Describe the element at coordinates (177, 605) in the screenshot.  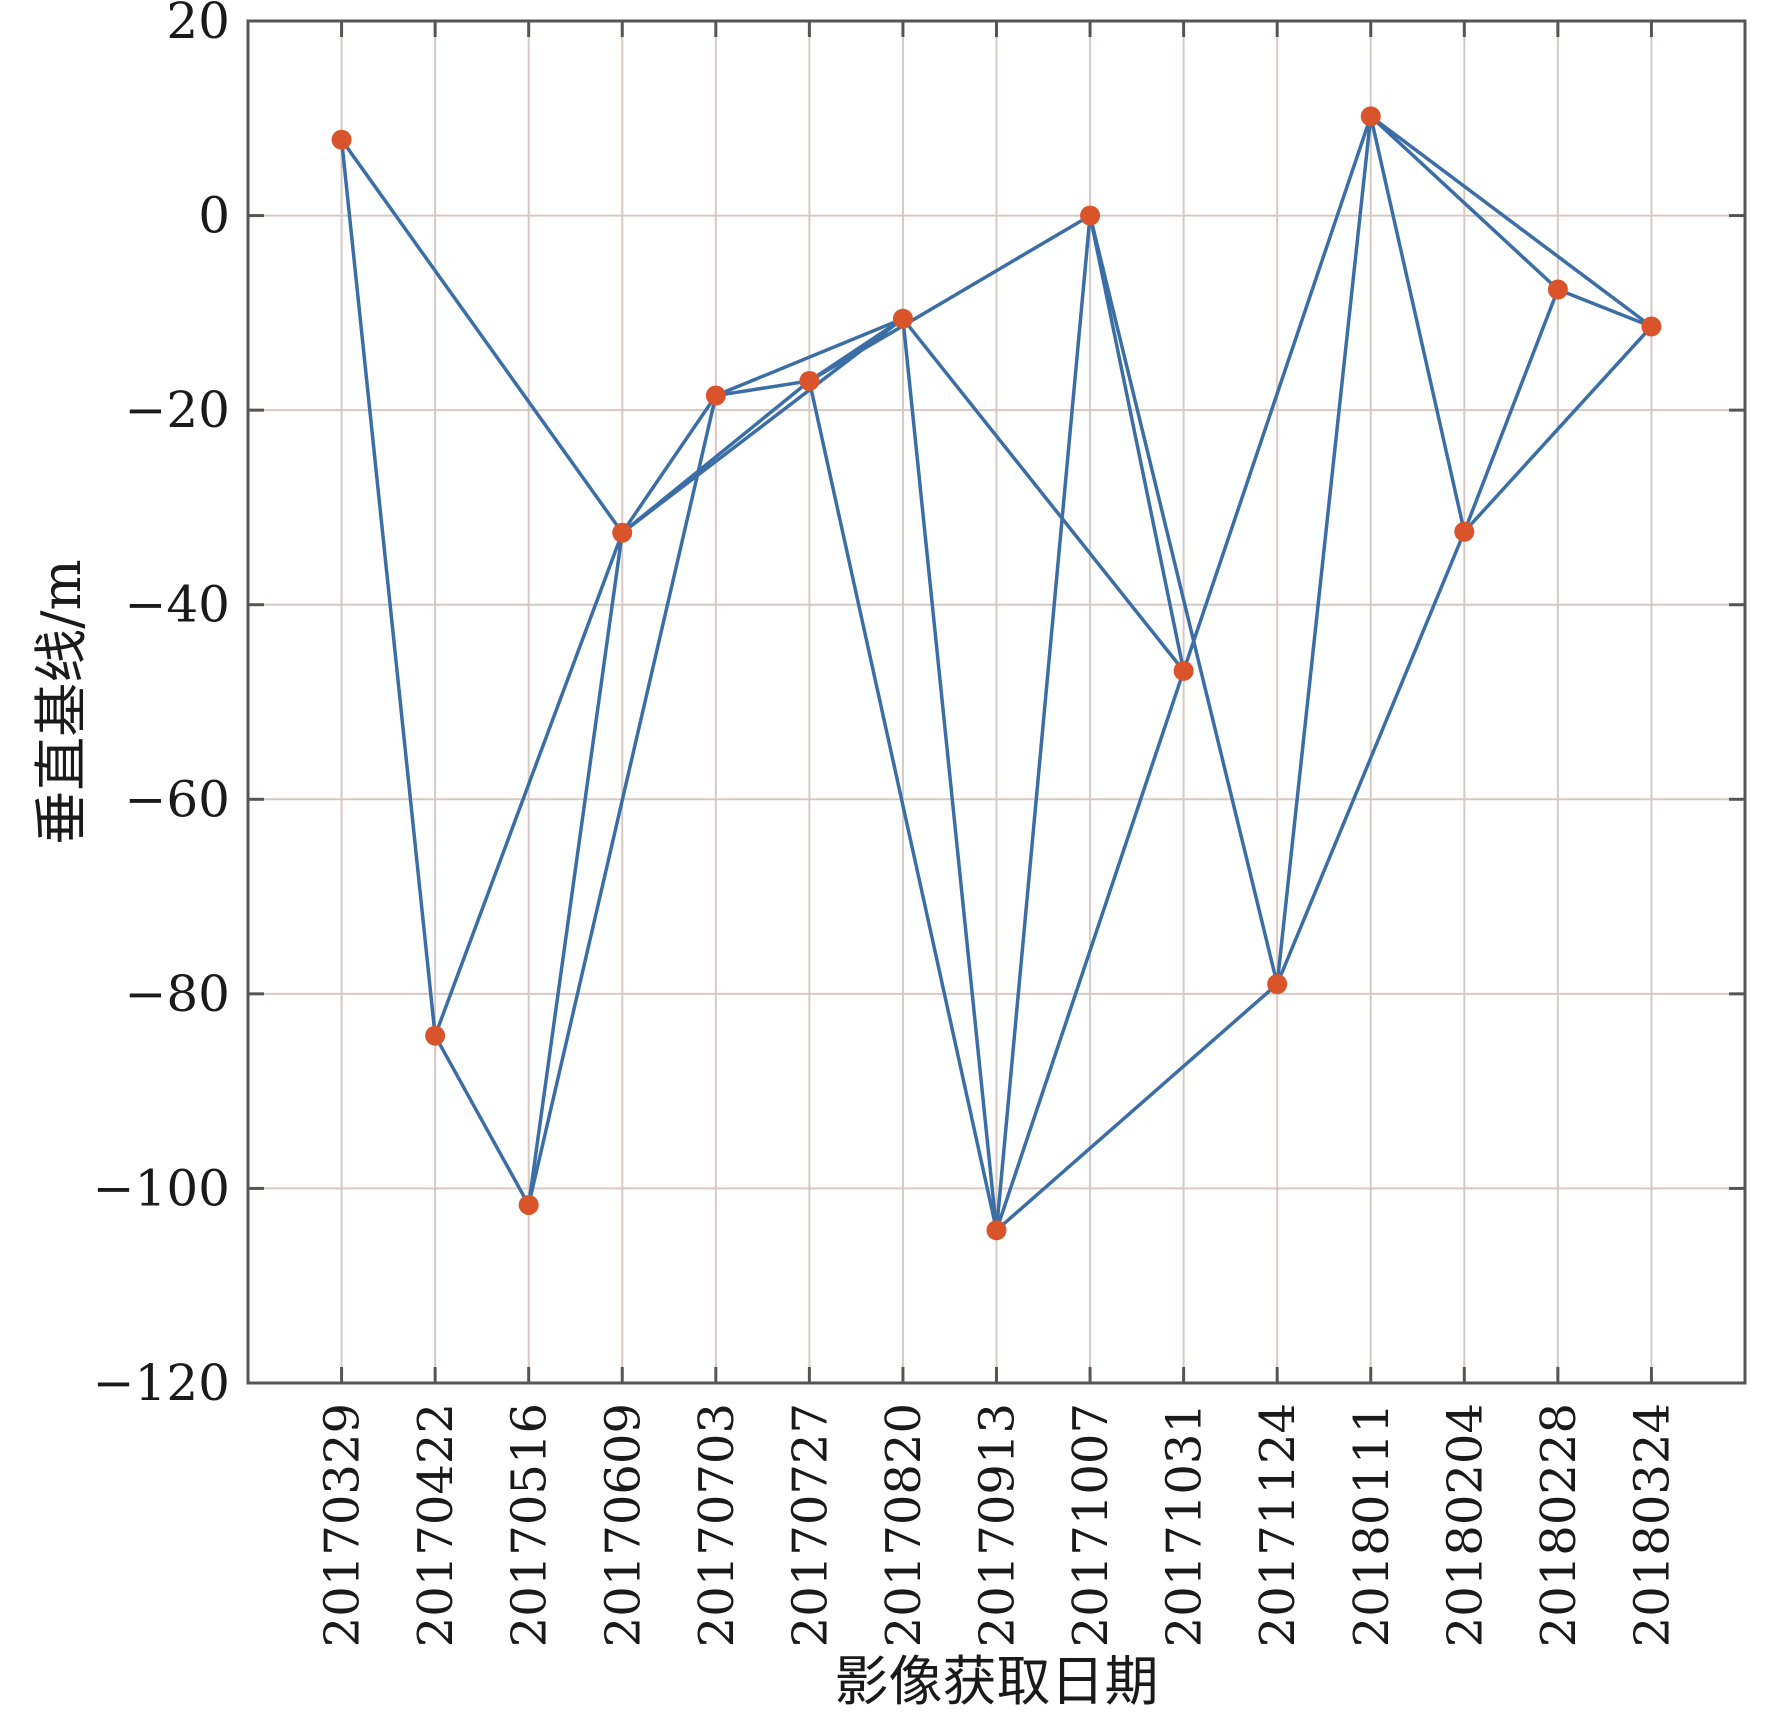
I see `y-tick-label: −40` at that location.